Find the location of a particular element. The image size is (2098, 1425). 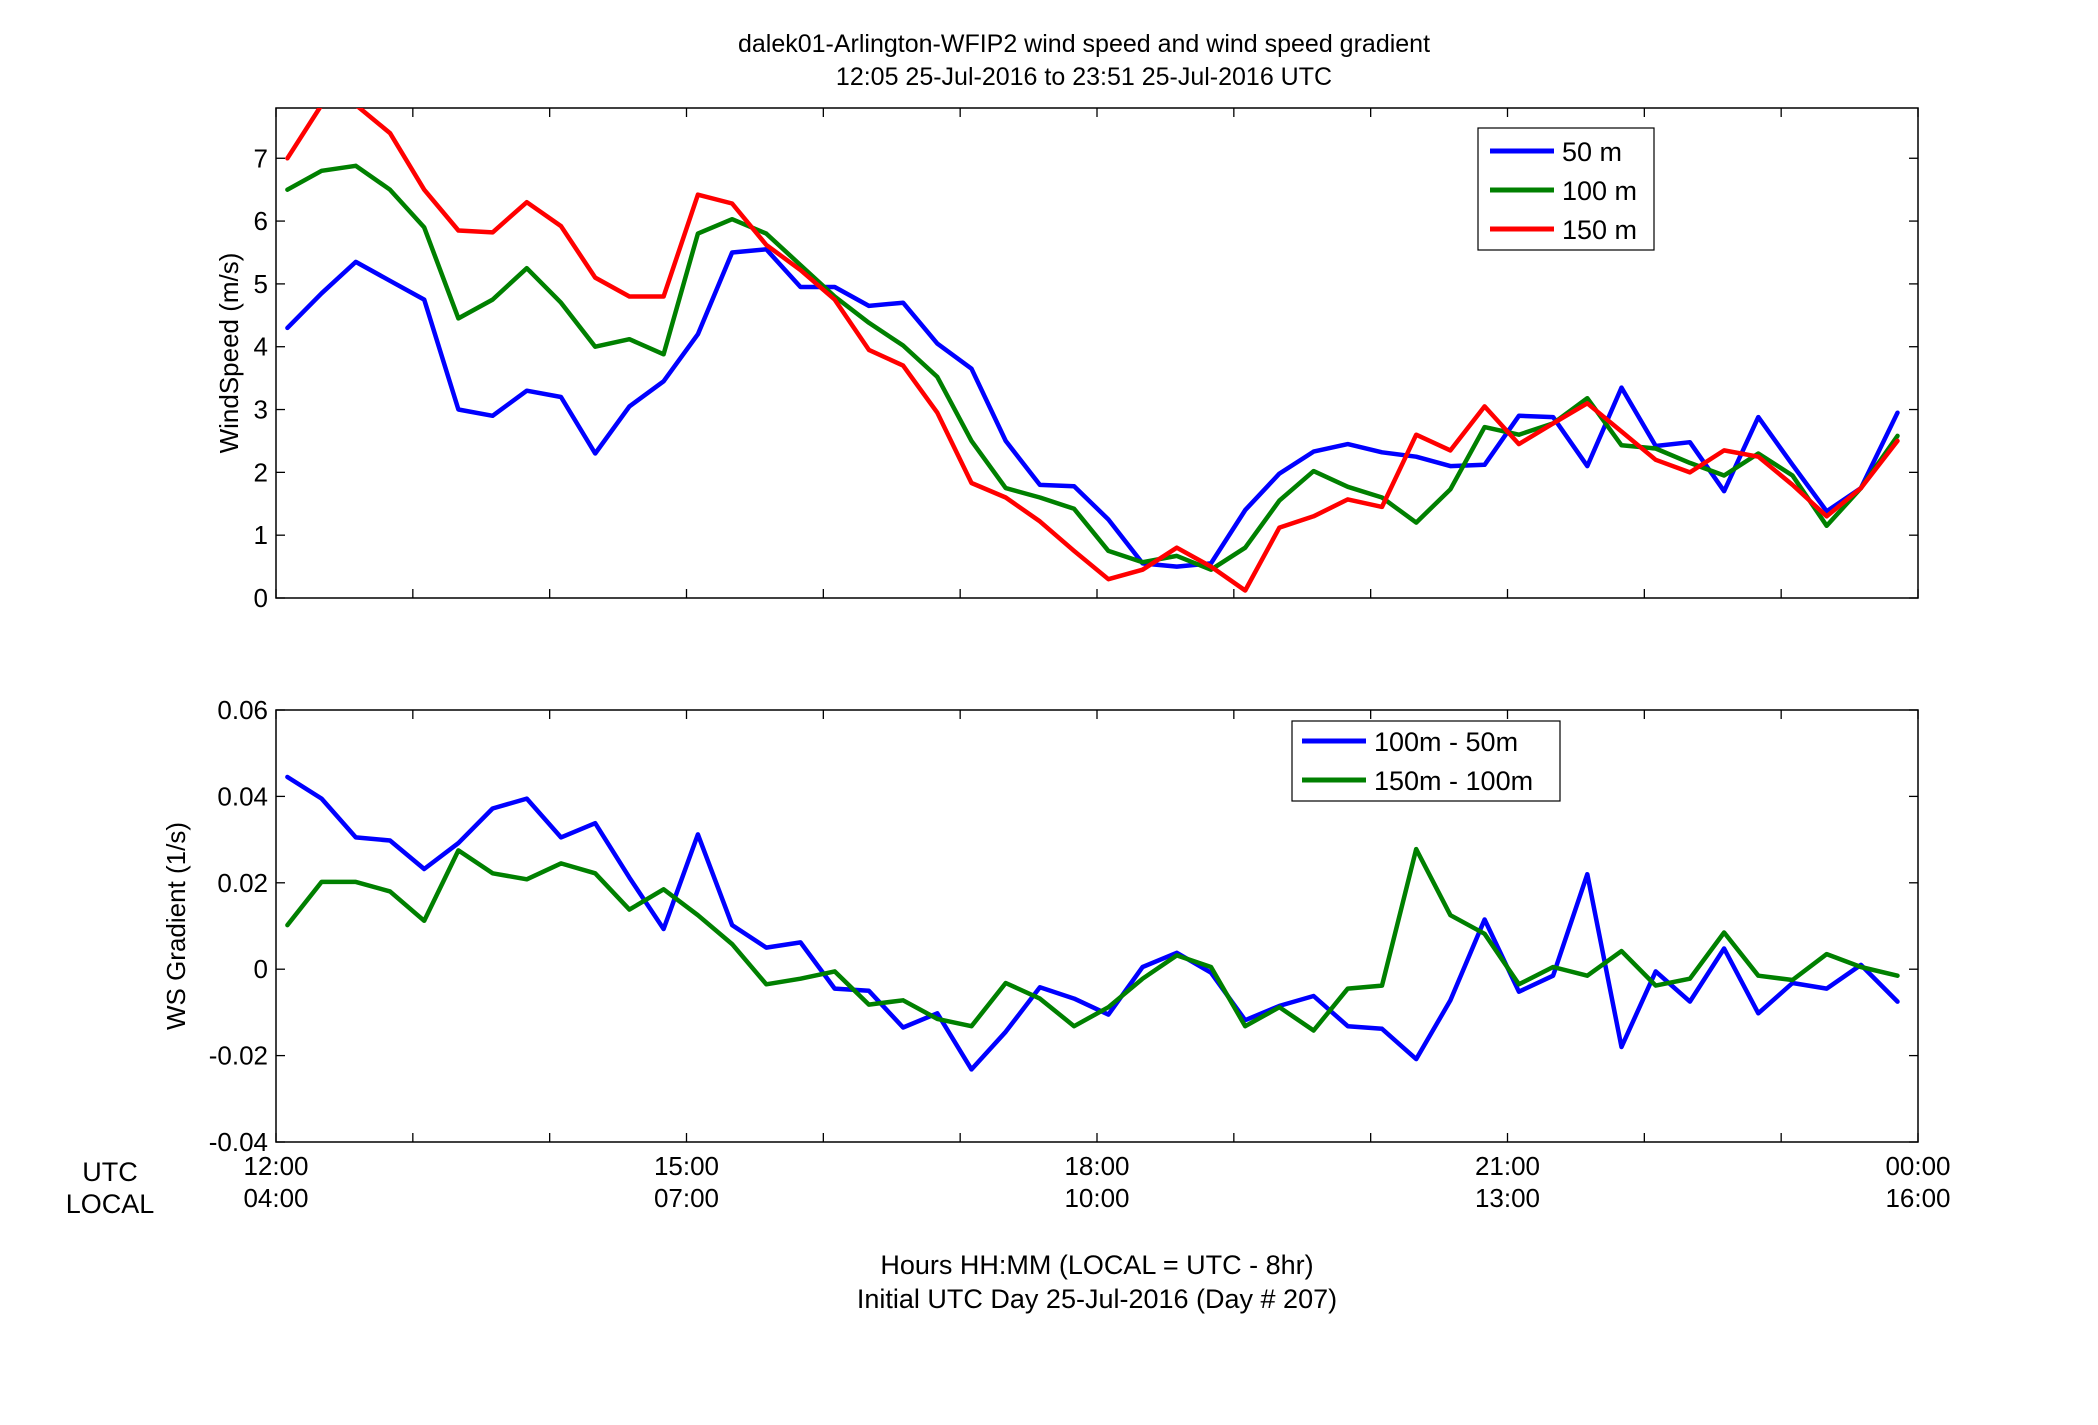

gradient-y-tick-label: 0.04 is located at coordinates (242, 796).